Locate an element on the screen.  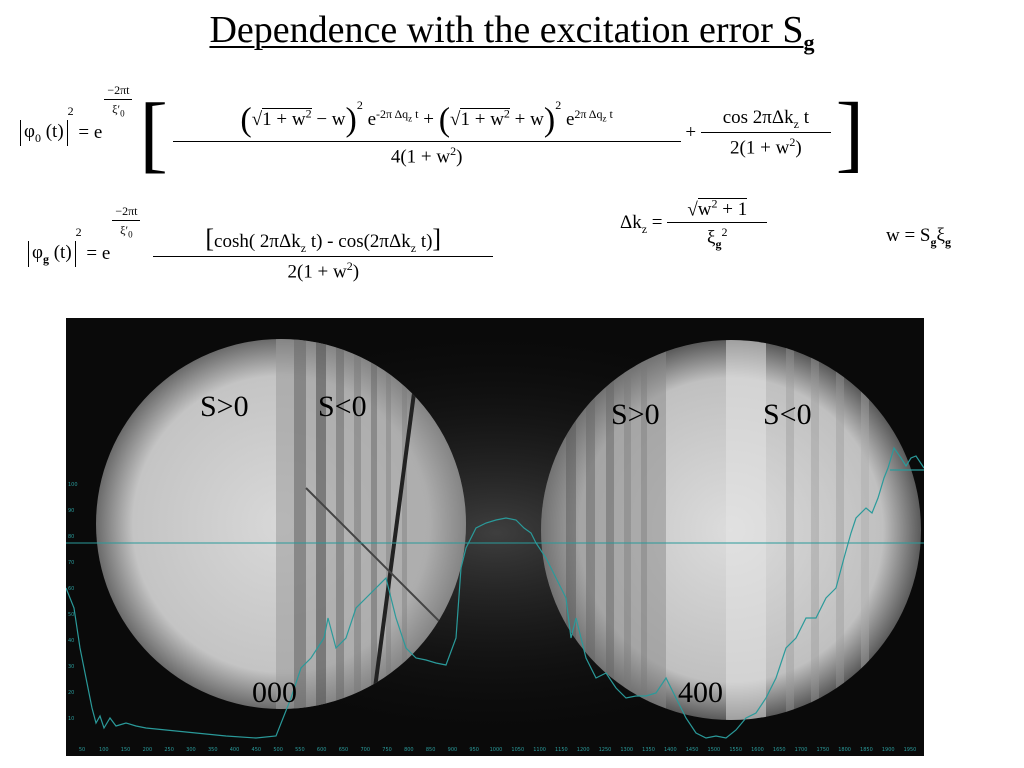
title-subscript: g is located at coordinates (809, 42).